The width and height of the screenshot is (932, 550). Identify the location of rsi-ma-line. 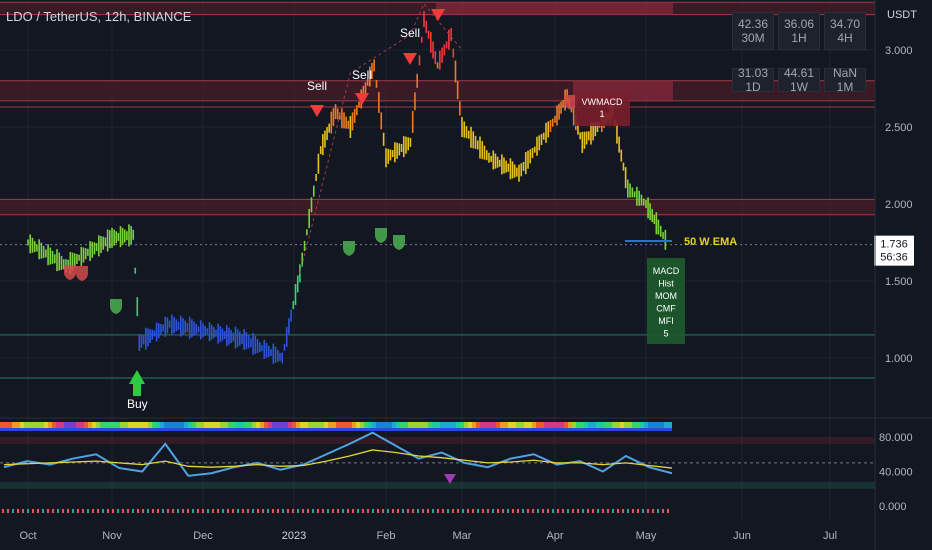
(338, 459).